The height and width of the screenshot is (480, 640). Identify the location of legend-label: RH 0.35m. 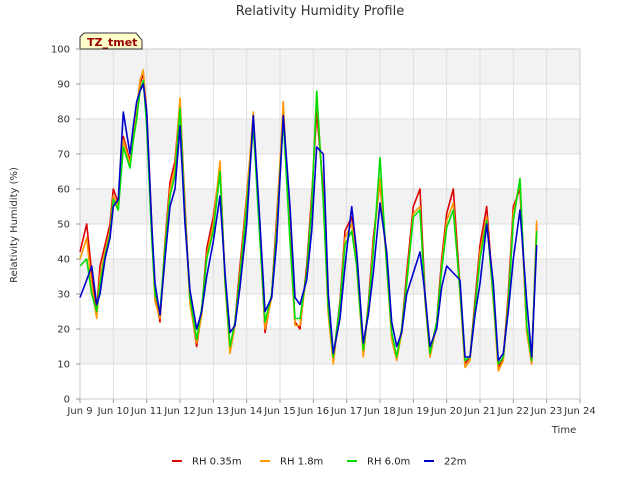
(217, 462).